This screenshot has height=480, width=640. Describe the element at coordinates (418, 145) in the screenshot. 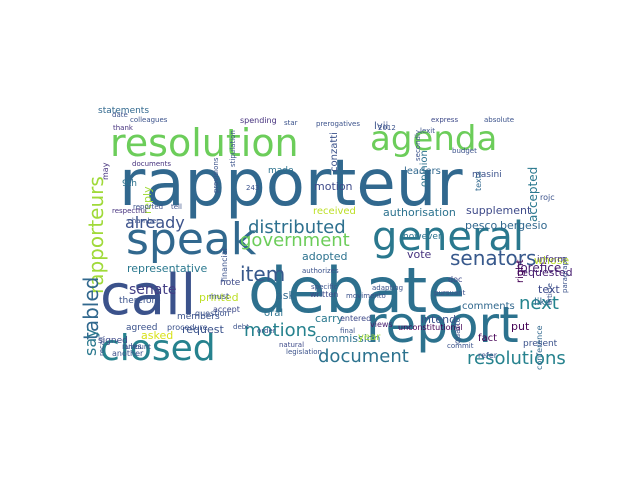

I see `word-secondly: secondly` at that location.